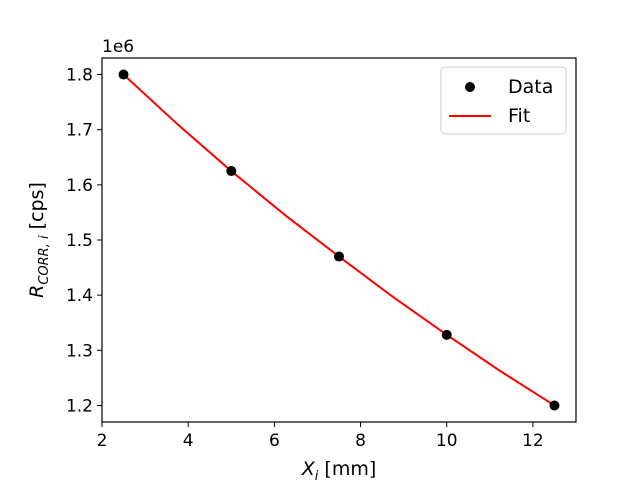 This screenshot has width=640, height=480. What do you see at coordinates (447, 441) in the screenshot?
I see `x-tick-label: 10` at bounding box center [447, 441].